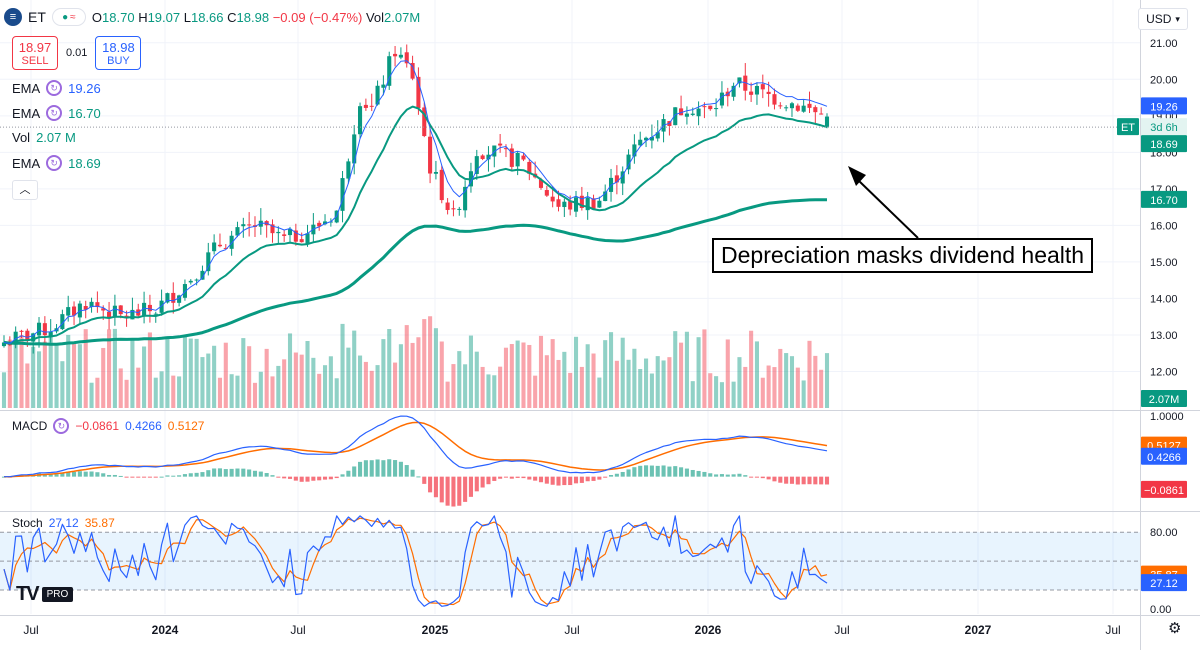 This screenshot has width=1200, height=650. I want to click on symbol-name: ET, so click(37, 17).